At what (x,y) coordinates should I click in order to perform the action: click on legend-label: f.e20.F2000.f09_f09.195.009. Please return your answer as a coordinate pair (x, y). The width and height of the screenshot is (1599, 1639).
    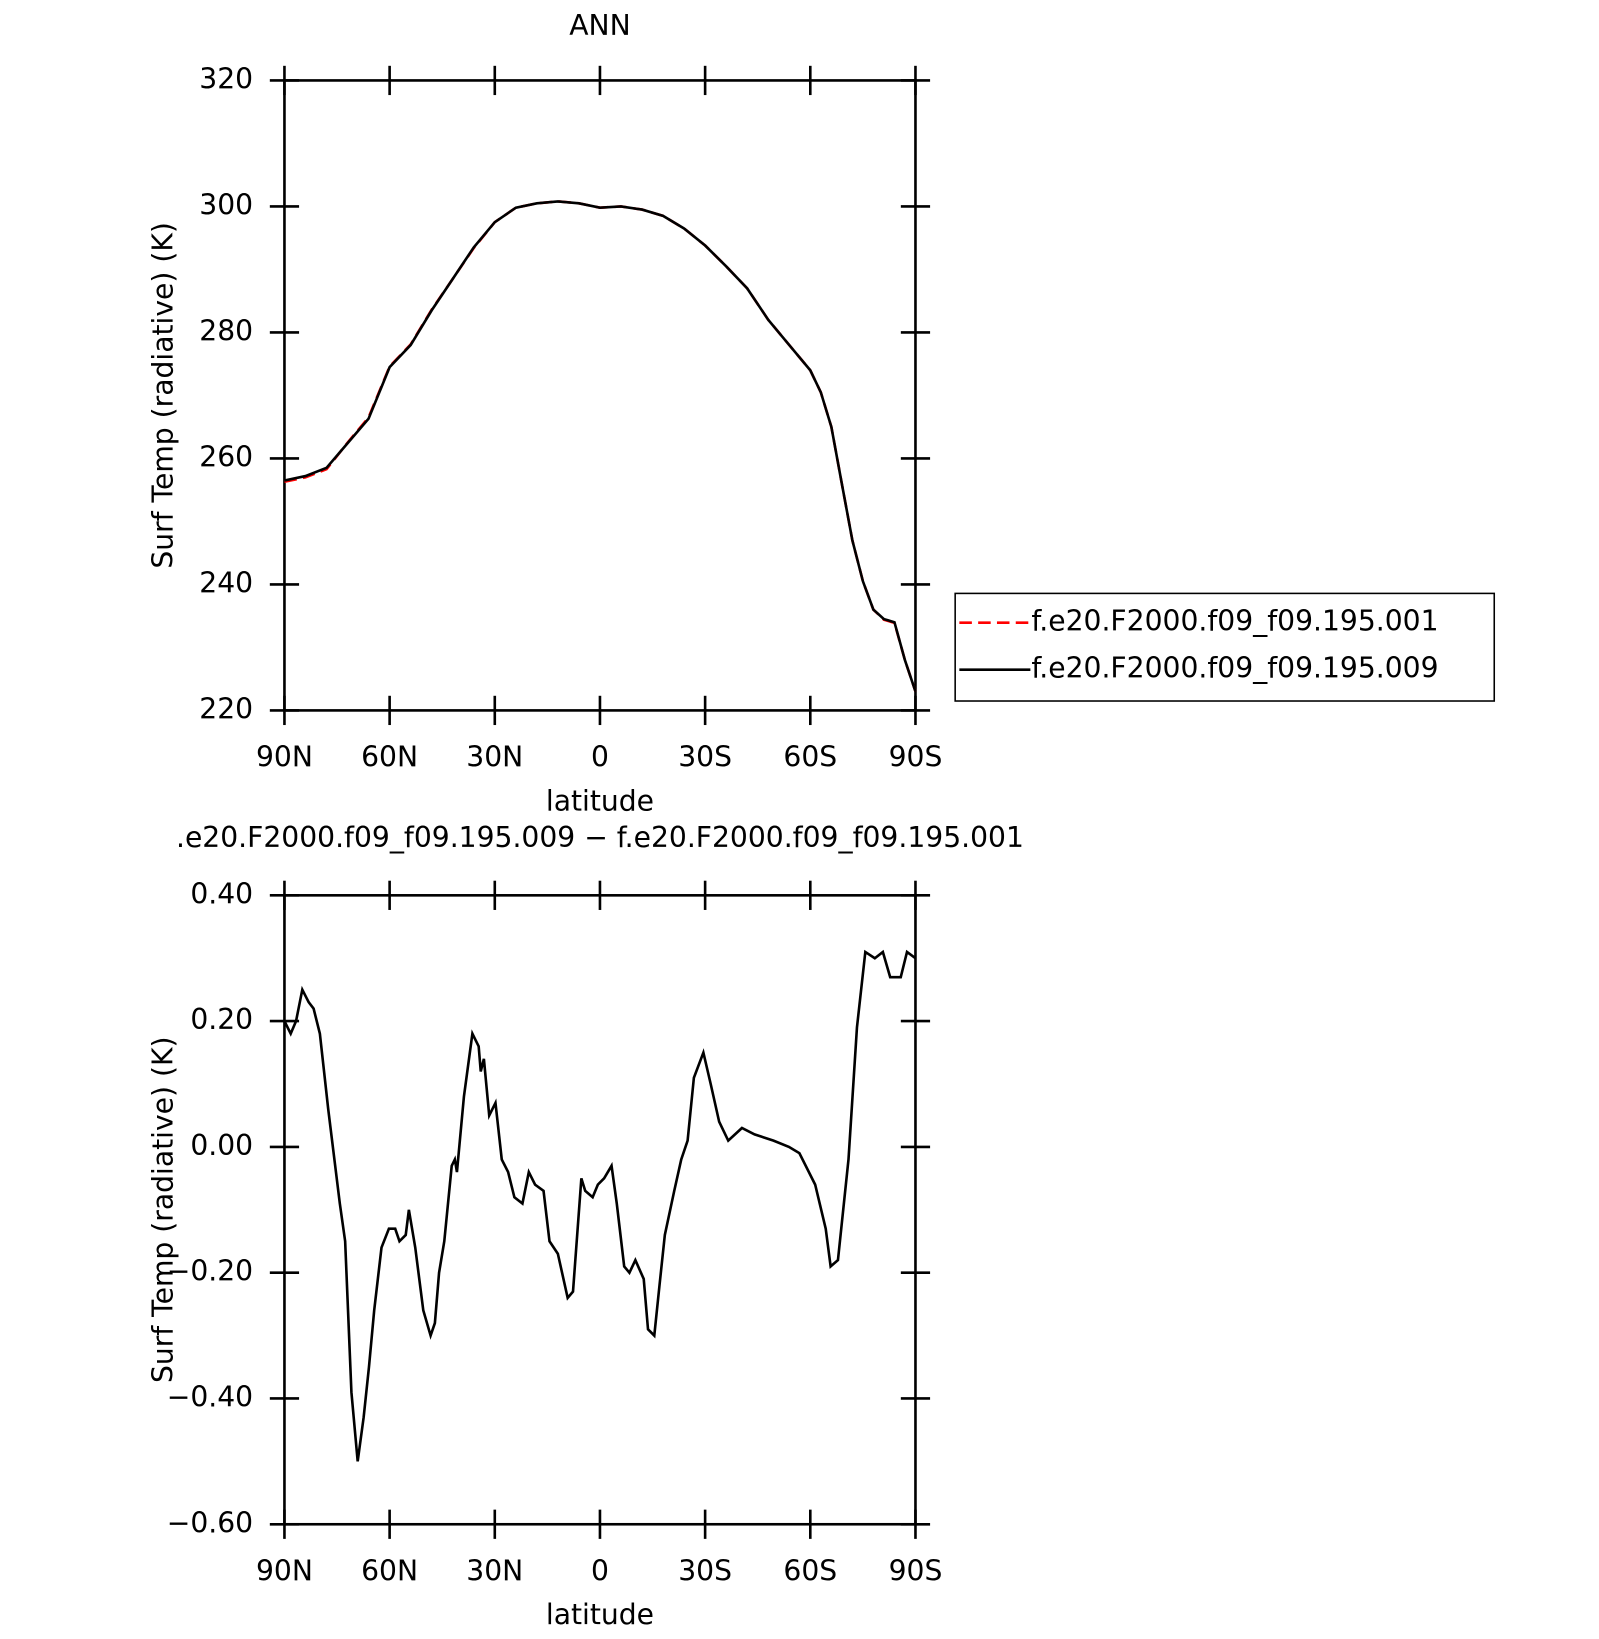
    Looking at the image, I should click on (1234, 668).